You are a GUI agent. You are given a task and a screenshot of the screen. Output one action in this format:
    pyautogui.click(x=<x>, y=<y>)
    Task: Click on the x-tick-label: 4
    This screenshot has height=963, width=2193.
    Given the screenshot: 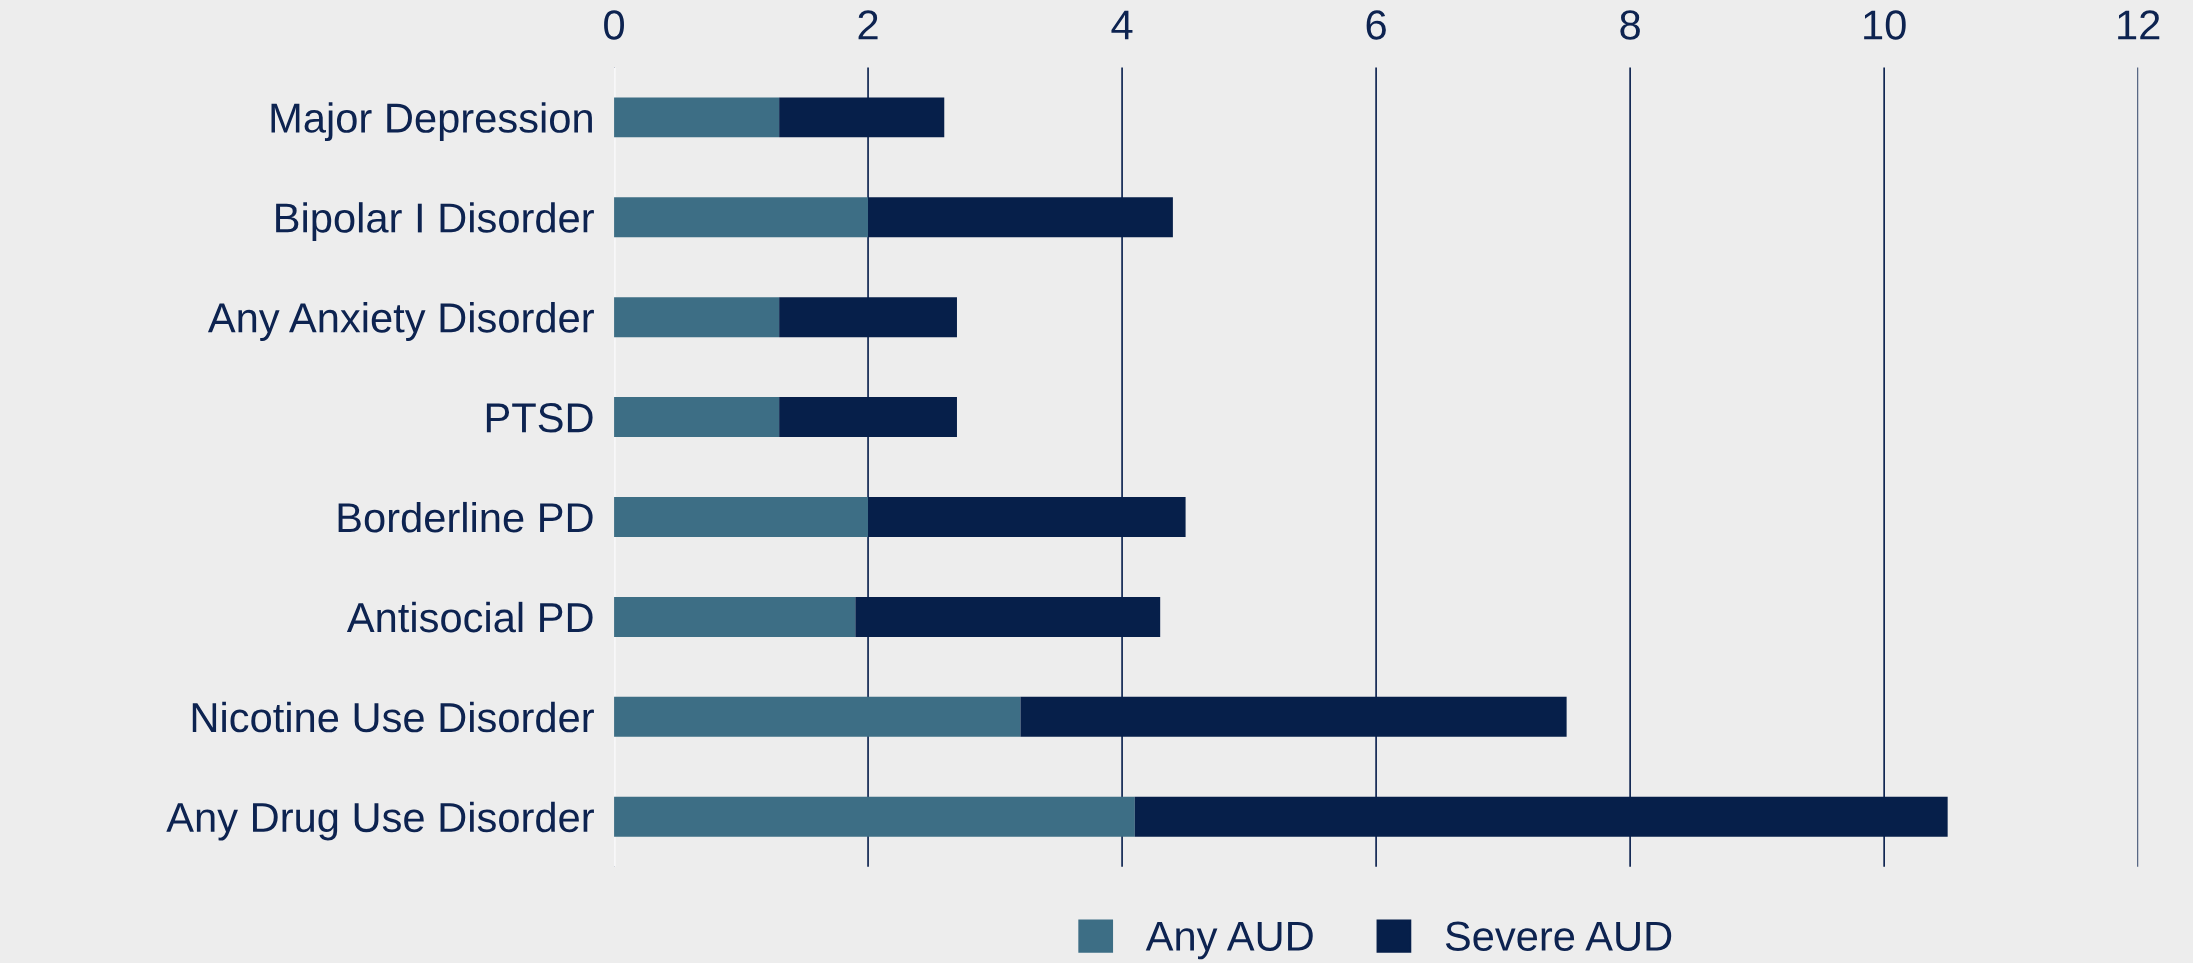 What is the action you would take?
    pyautogui.click(x=1122, y=25)
    